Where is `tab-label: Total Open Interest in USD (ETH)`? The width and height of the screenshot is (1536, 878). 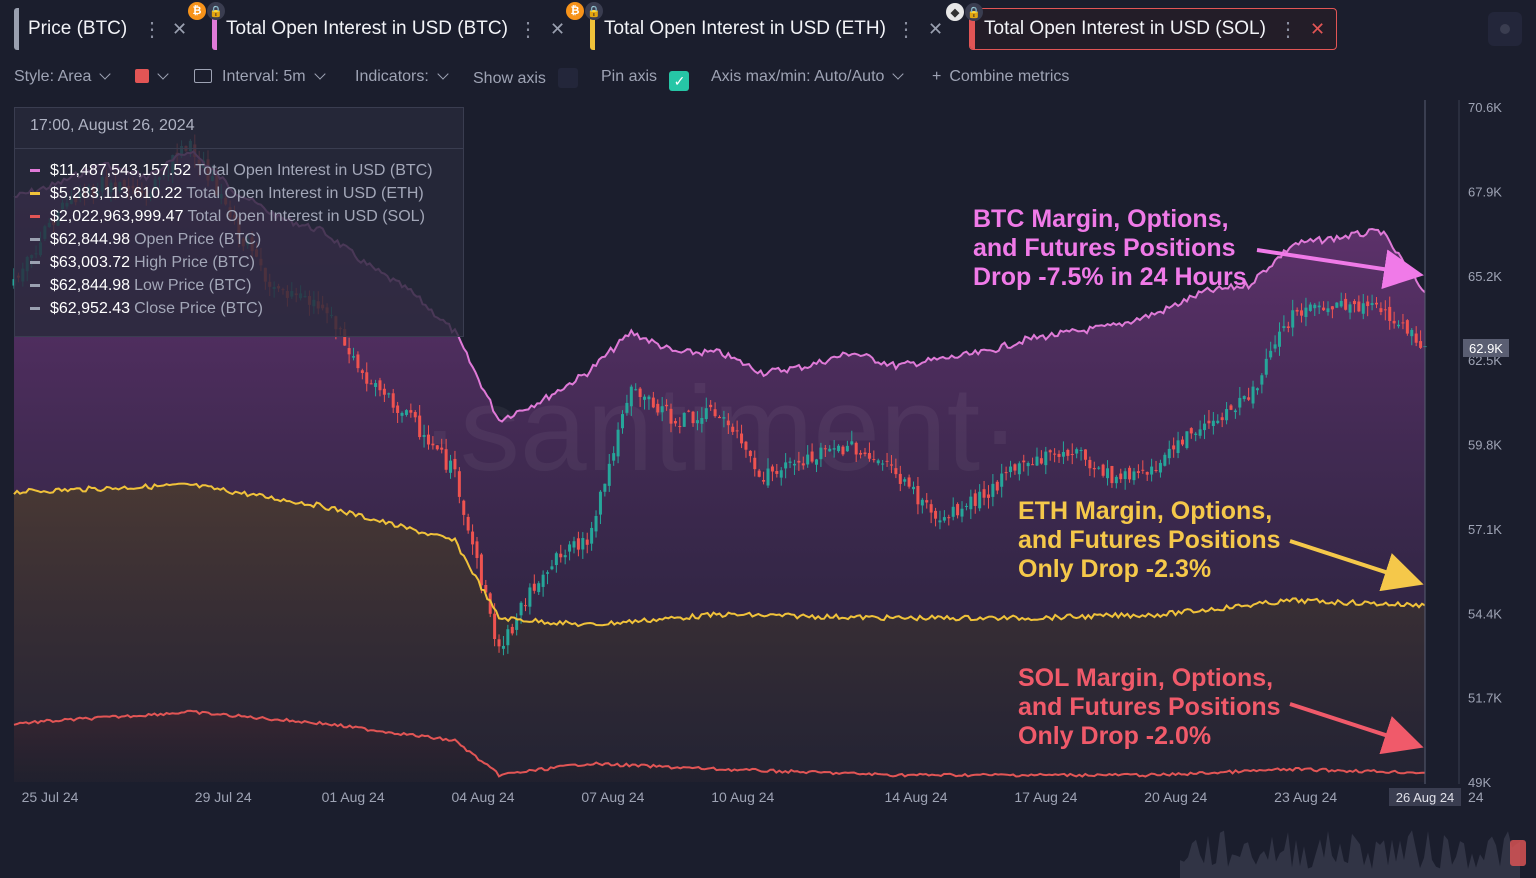 tab-label: Total Open Interest in USD (ETH) is located at coordinates (745, 28).